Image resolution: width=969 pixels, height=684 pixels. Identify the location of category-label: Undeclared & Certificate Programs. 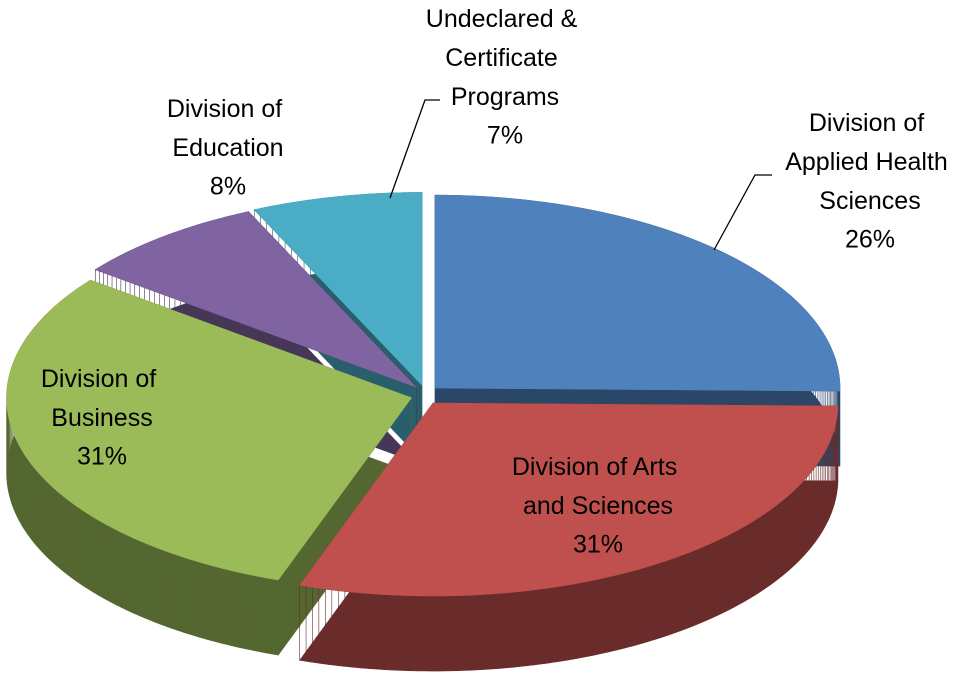
(505, 58).